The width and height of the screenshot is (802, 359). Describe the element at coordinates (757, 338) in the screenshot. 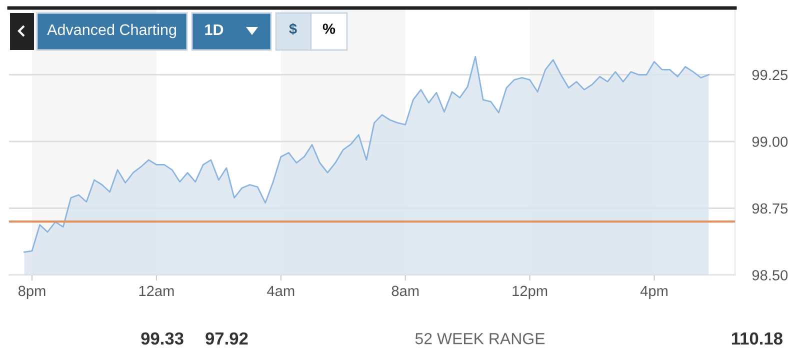

I see `text: 110.18` at that location.